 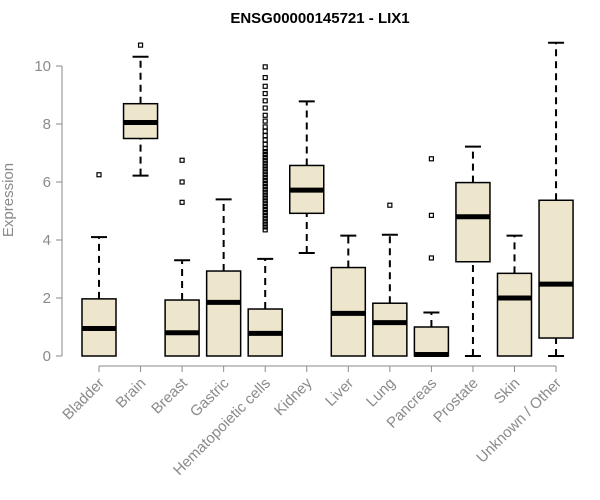 I want to click on y-tick-label: 4, so click(x=47, y=240).